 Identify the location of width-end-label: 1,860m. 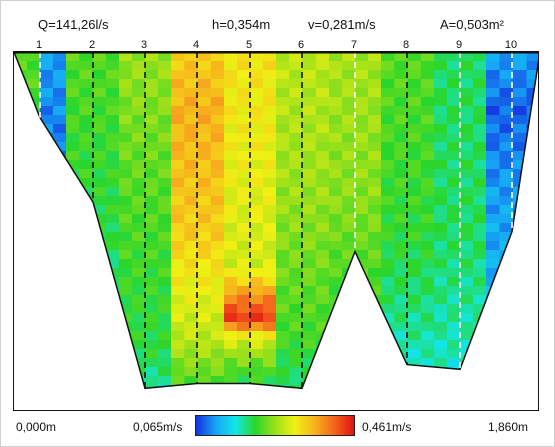
(508, 427).